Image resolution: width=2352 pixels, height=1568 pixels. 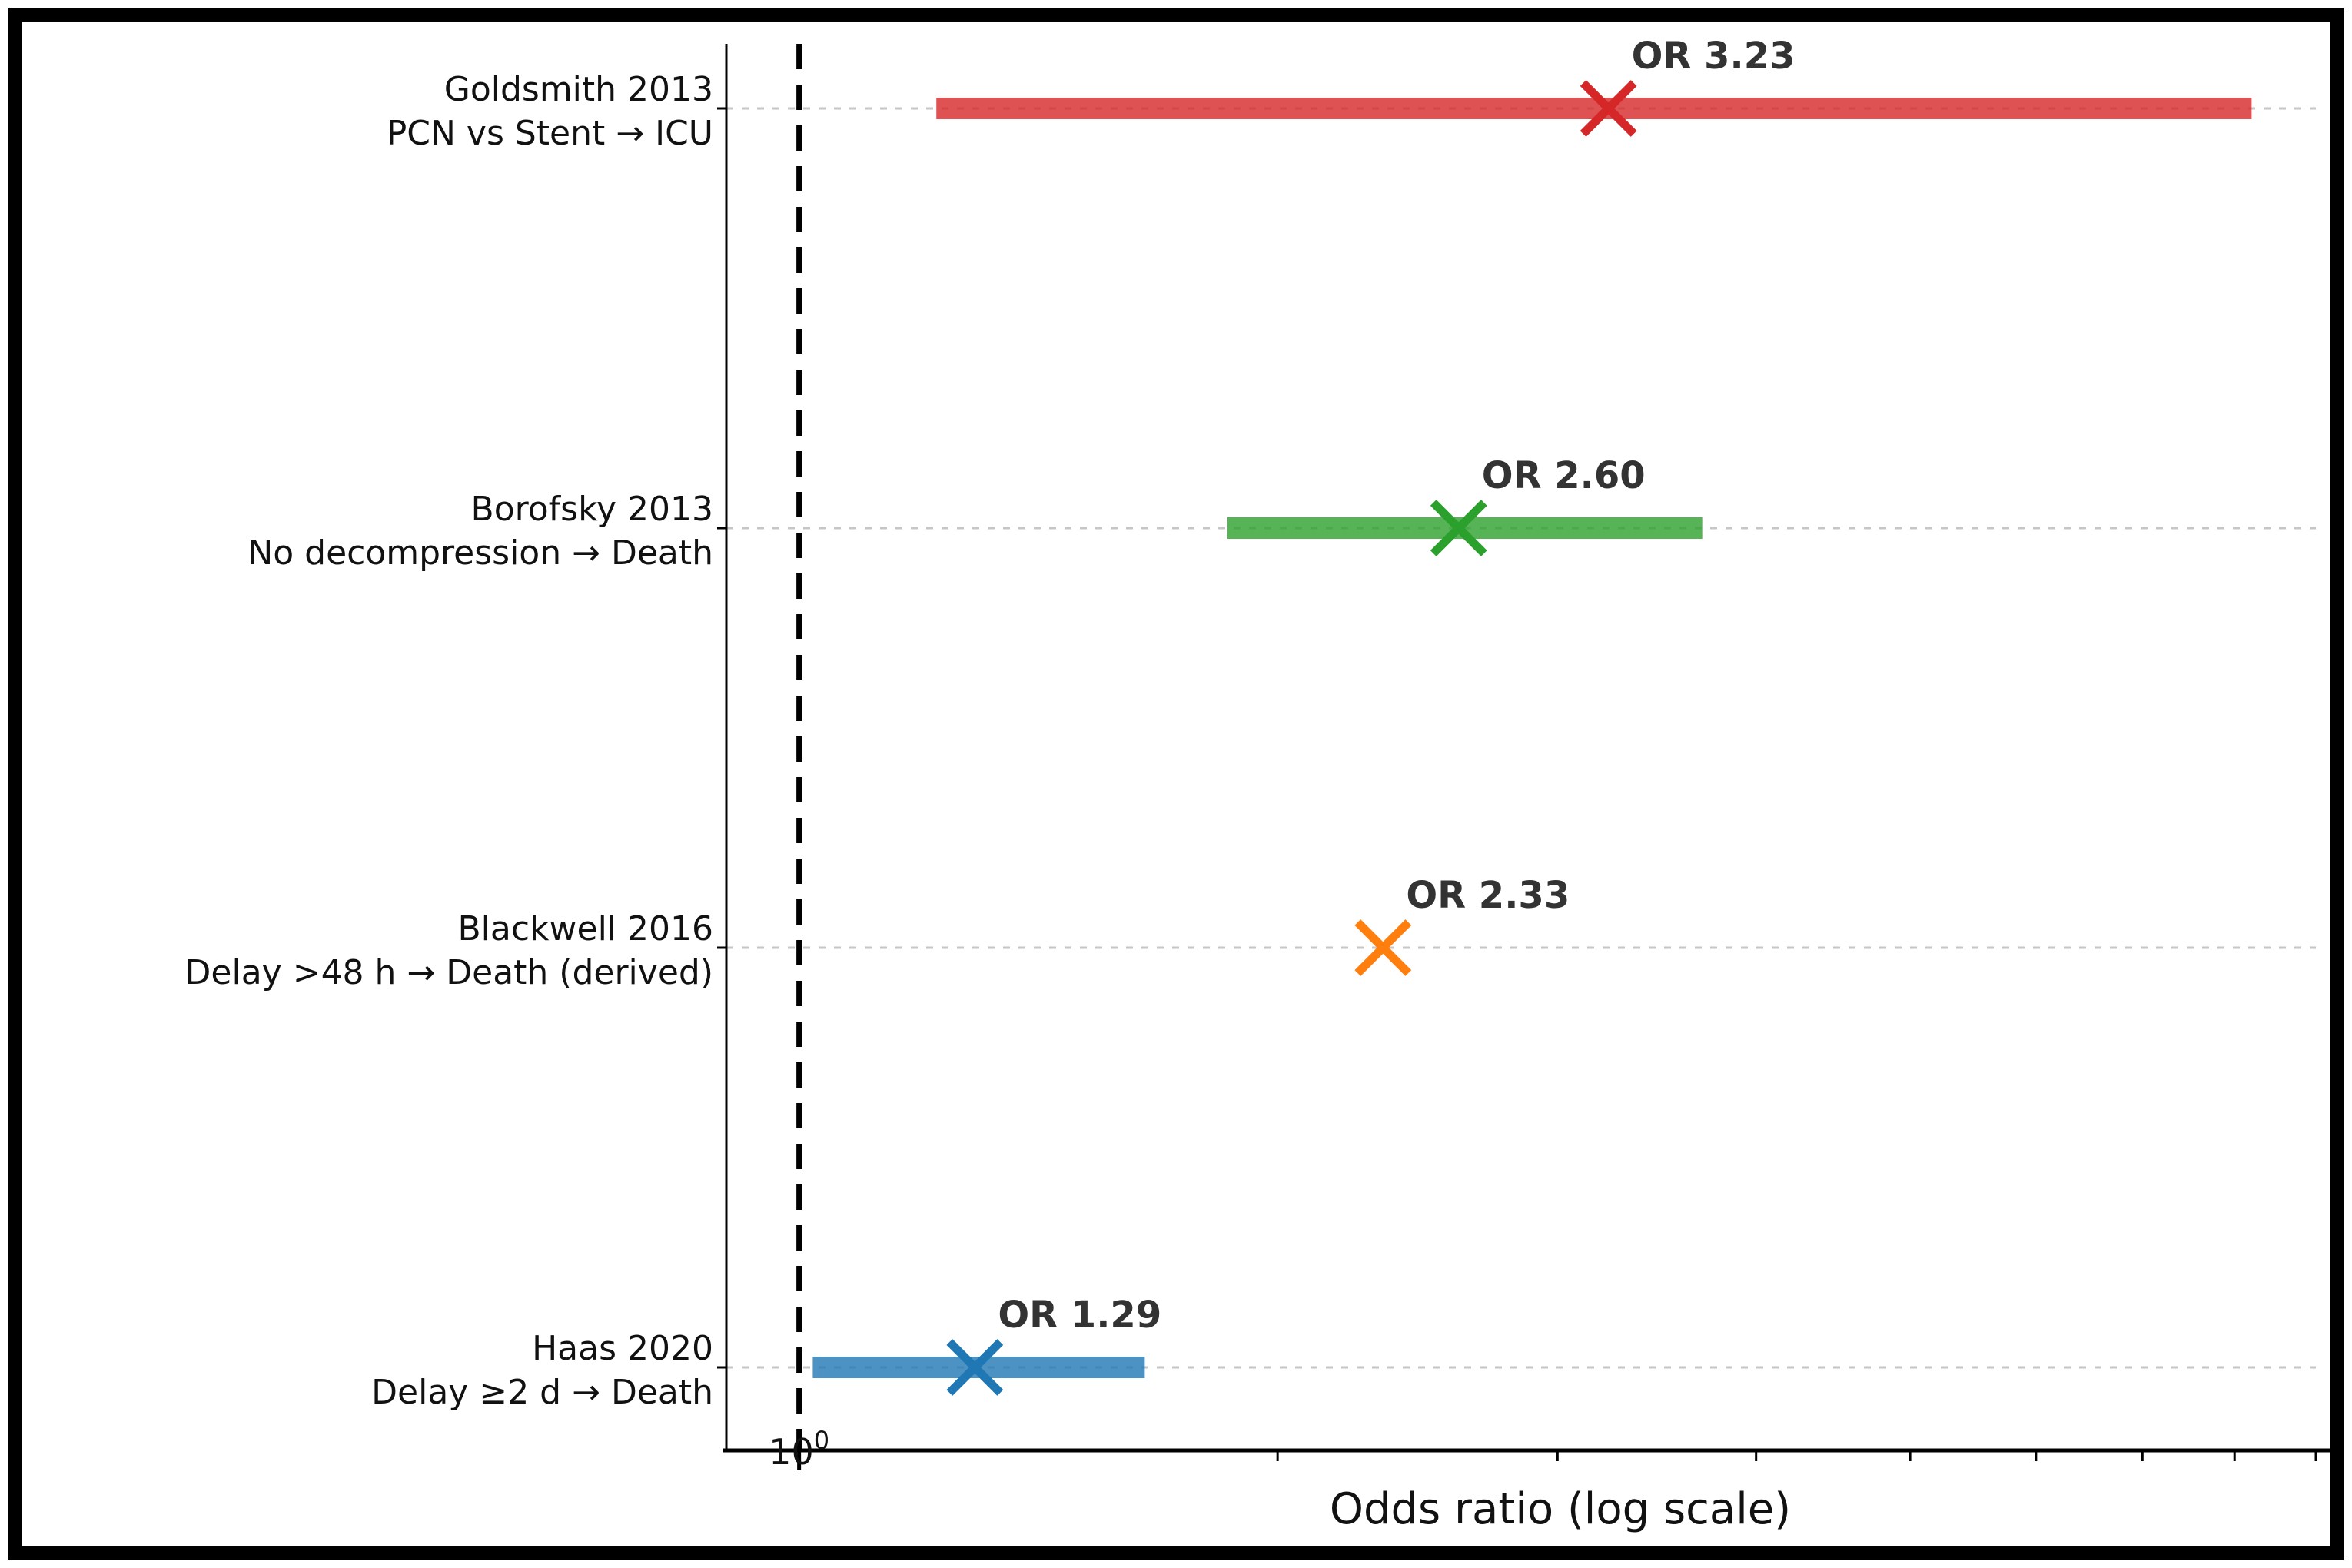 I want to click on study-label-line2: No decompression → Death, so click(x=480, y=553).